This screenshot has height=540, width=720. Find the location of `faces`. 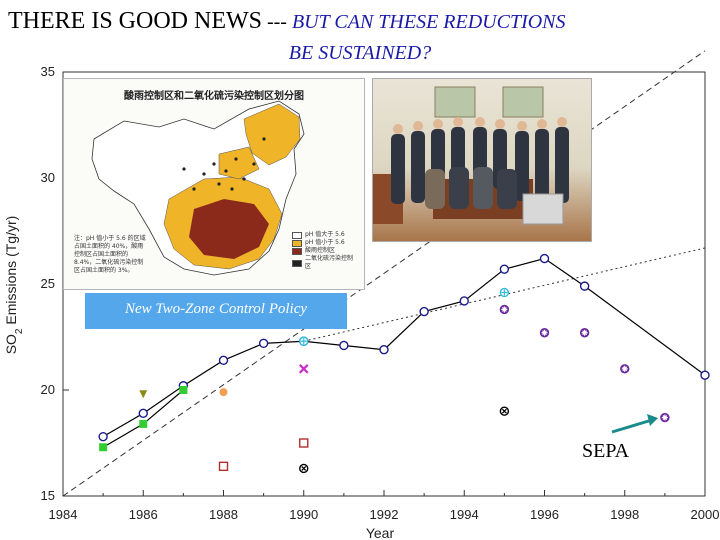

faces is located at coordinates (480, 125).